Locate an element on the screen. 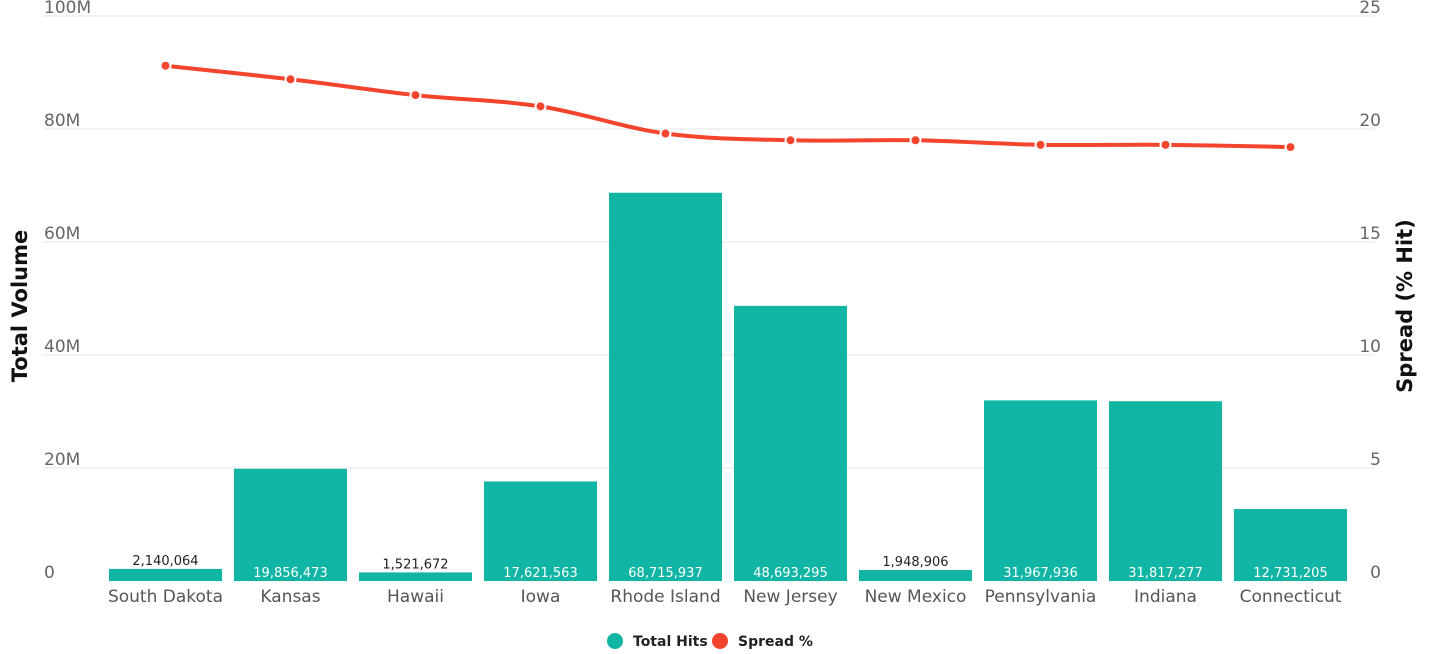  bar-value-label: 19,856,473 is located at coordinates (290, 573).